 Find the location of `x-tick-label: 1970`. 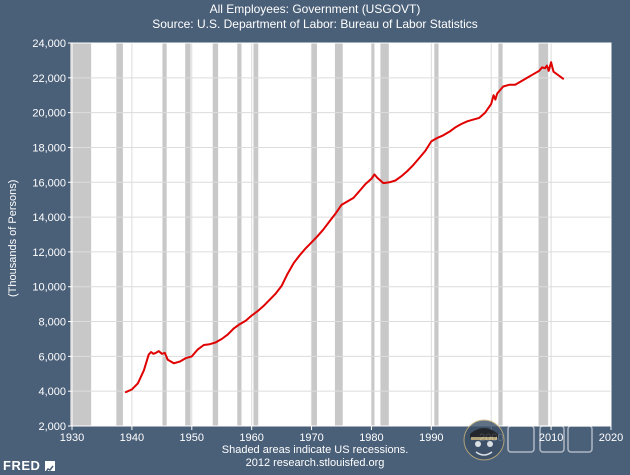

x-tick-label: 1970 is located at coordinates (311, 438).